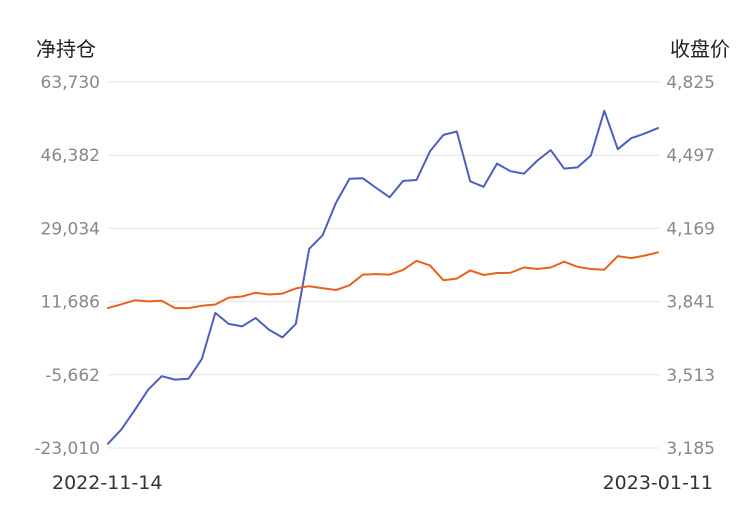 The width and height of the screenshot is (750, 510). I want to click on right-tick-label: 3,513, so click(690, 376).